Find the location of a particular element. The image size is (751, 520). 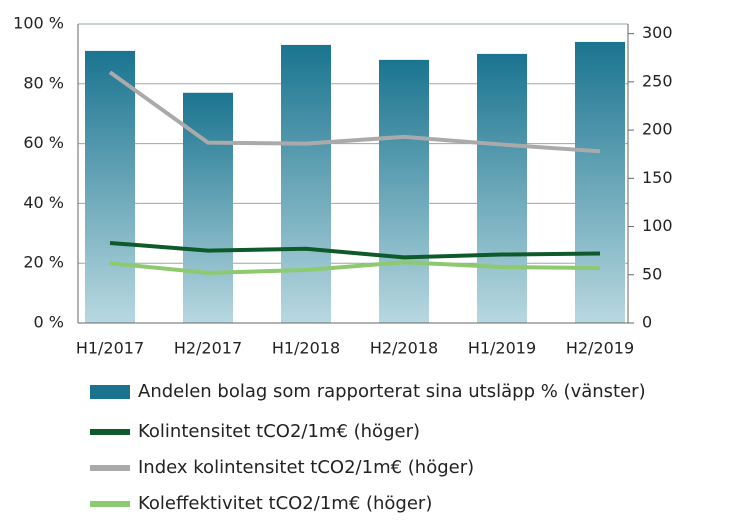

x-tick-label: H2/2019 is located at coordinates (600, 348).